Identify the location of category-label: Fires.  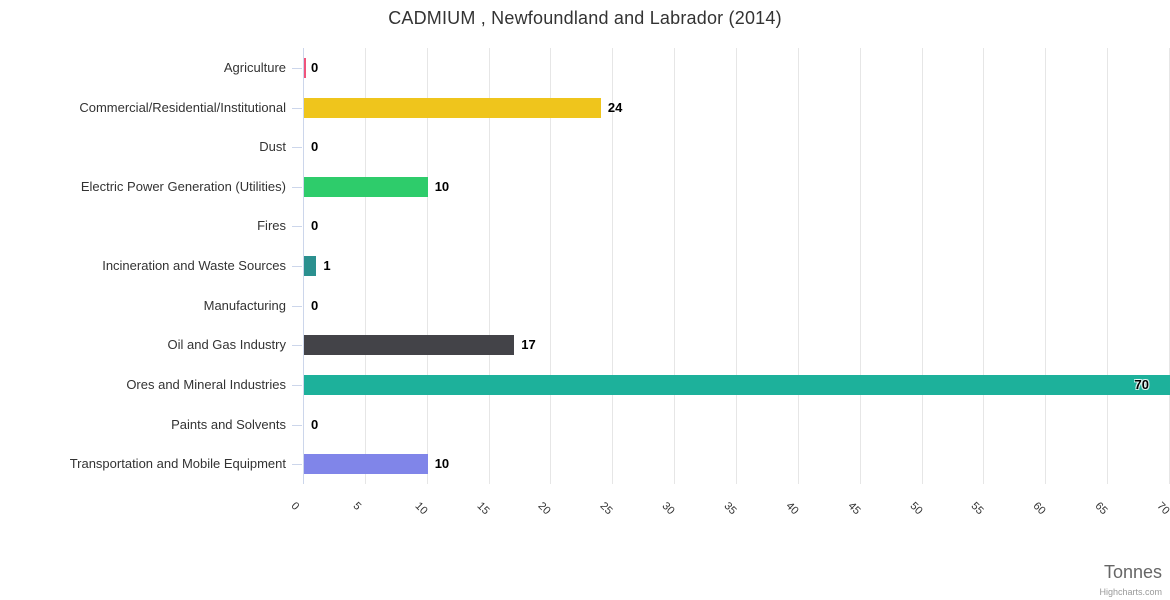
(271, 226).